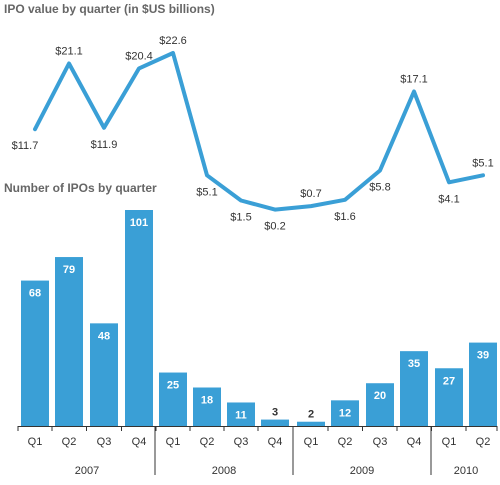 The image size is (500, 485). I want to click on line-value-label: $0.2, so click(274, 227).